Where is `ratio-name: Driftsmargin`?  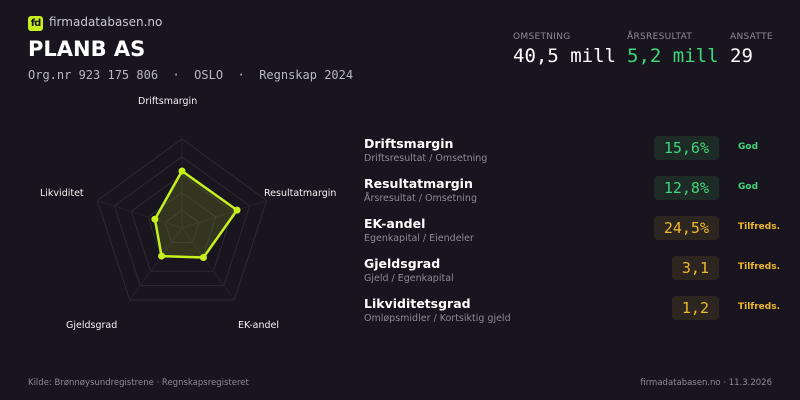 ratio-name: Driftsmargin is located at coordinates (409, 143).